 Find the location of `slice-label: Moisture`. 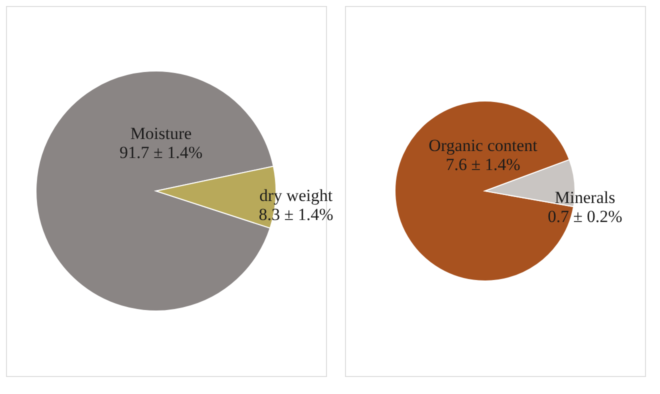

slice-label: Moisture is located at coordinates (161, 133).